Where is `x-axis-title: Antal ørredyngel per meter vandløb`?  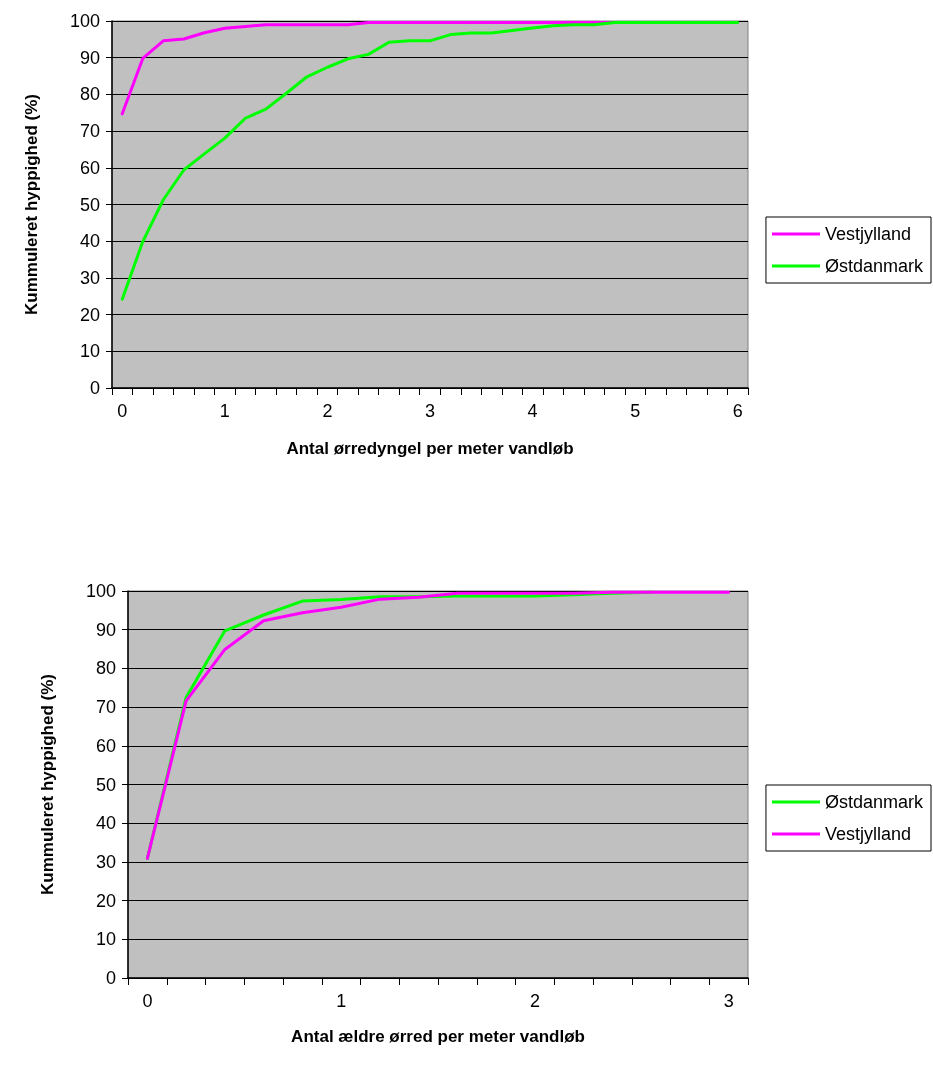
x-axis-title: Antal ørredyngel per meter vandløb is located at coordinates (430, 448).